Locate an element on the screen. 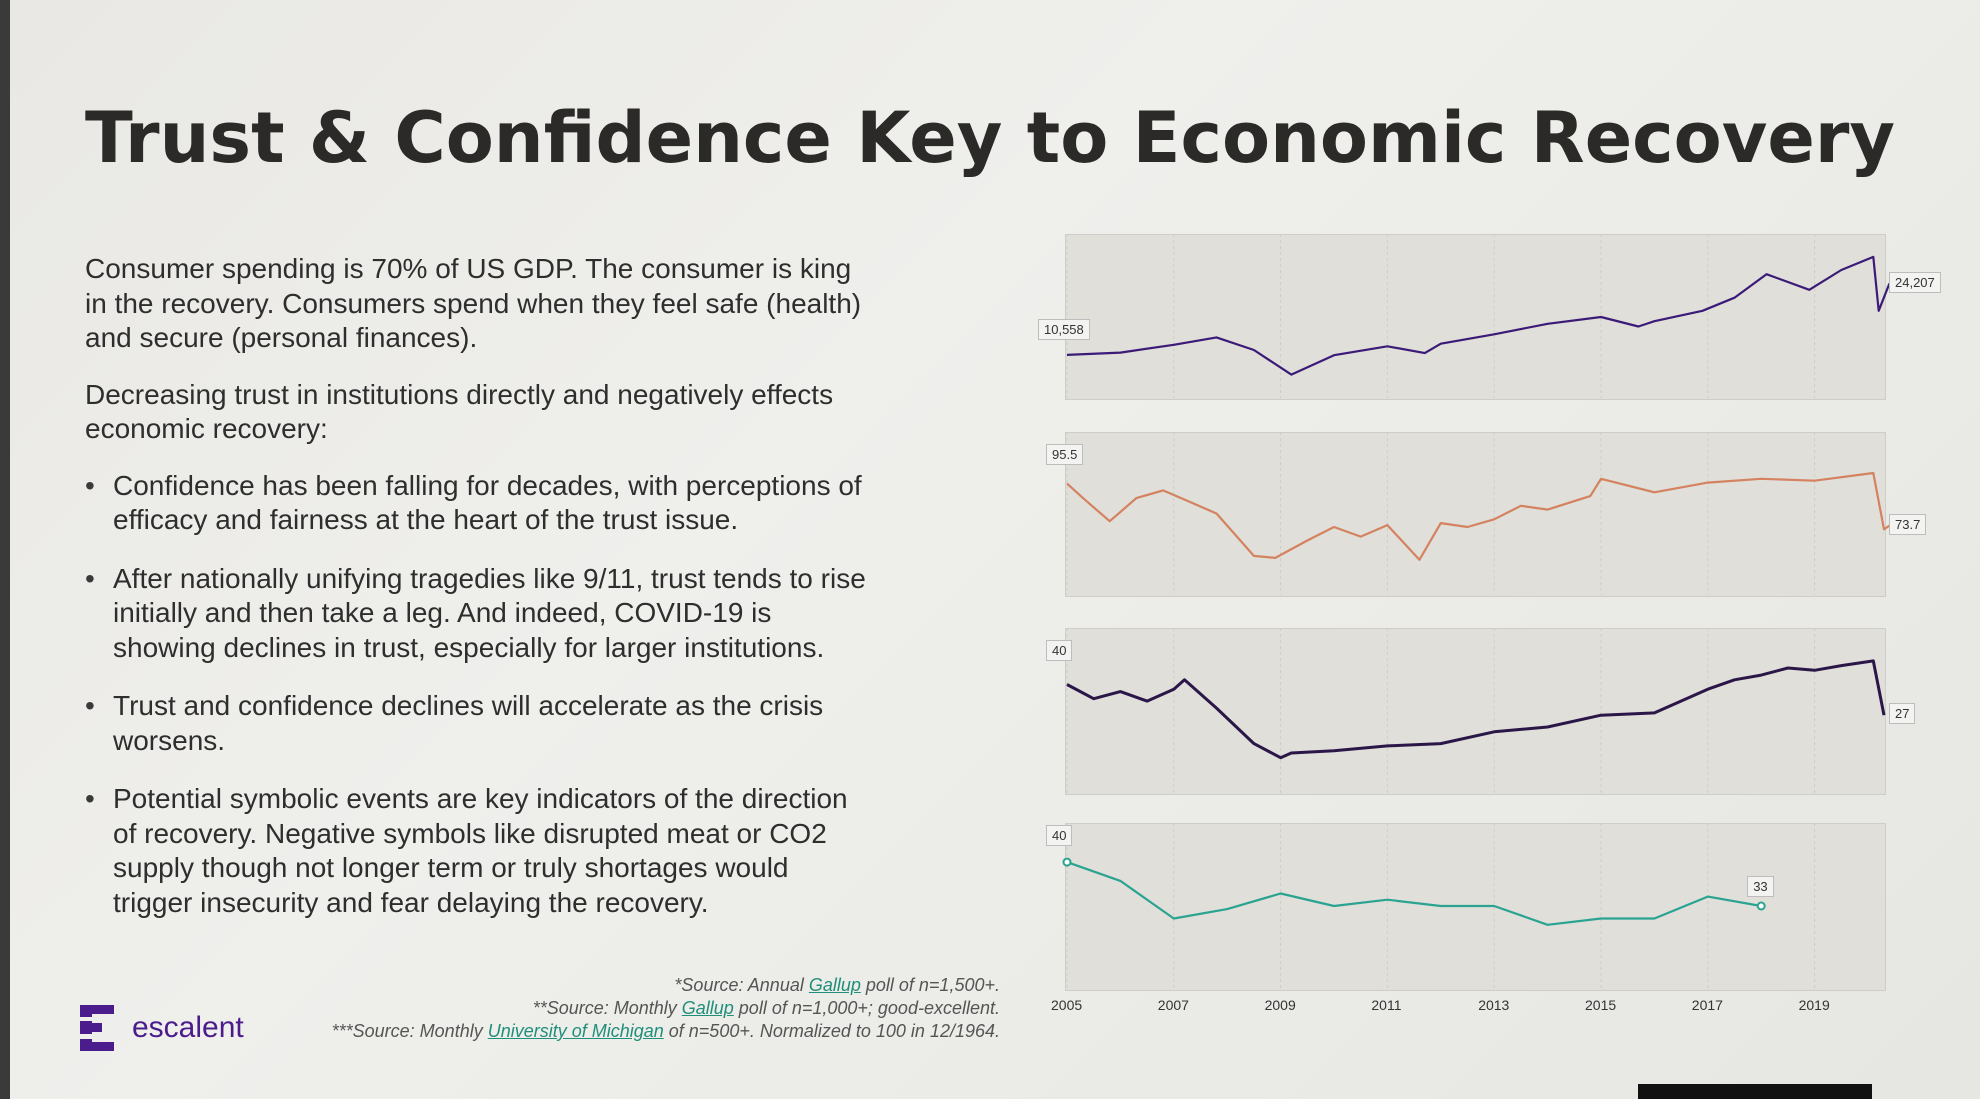 The width and height of the screenshot is (1980, 1099). source-link: University of Michigan is located at coordinates (575, 1031).